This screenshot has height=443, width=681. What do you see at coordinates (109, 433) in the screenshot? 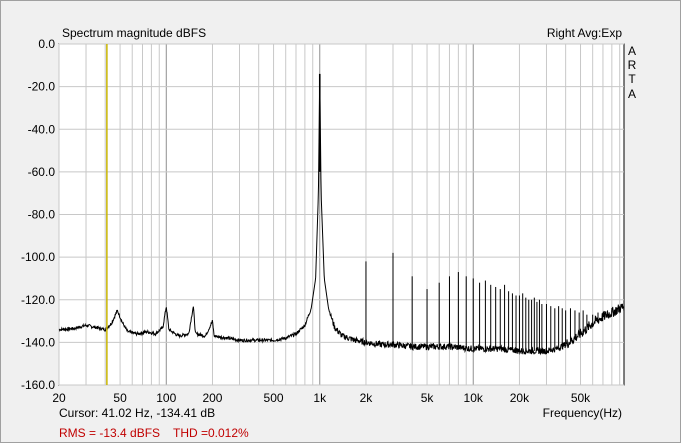
I see `rms-readout: RMS = -13.4 dBFS` at bounding box center [109, 433].